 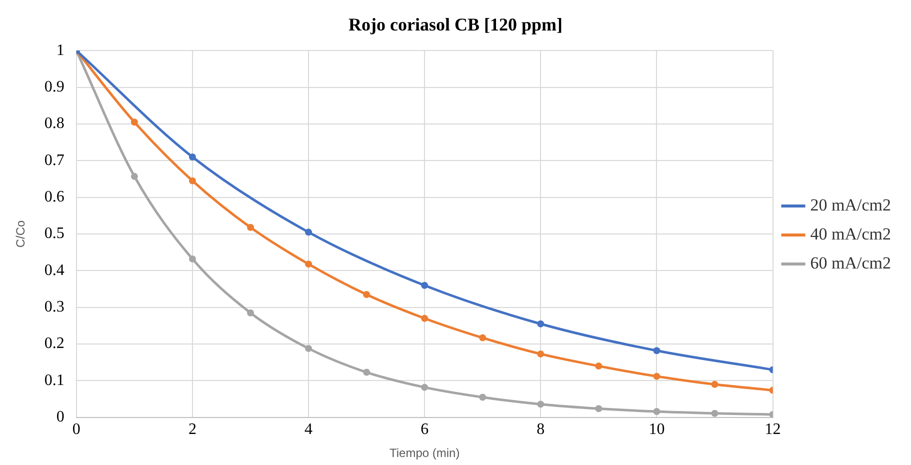 What do you see at coordinates (540, 429) in the screenshot?
I see `x-tick-label: 8` at bounding box center [540, 429].